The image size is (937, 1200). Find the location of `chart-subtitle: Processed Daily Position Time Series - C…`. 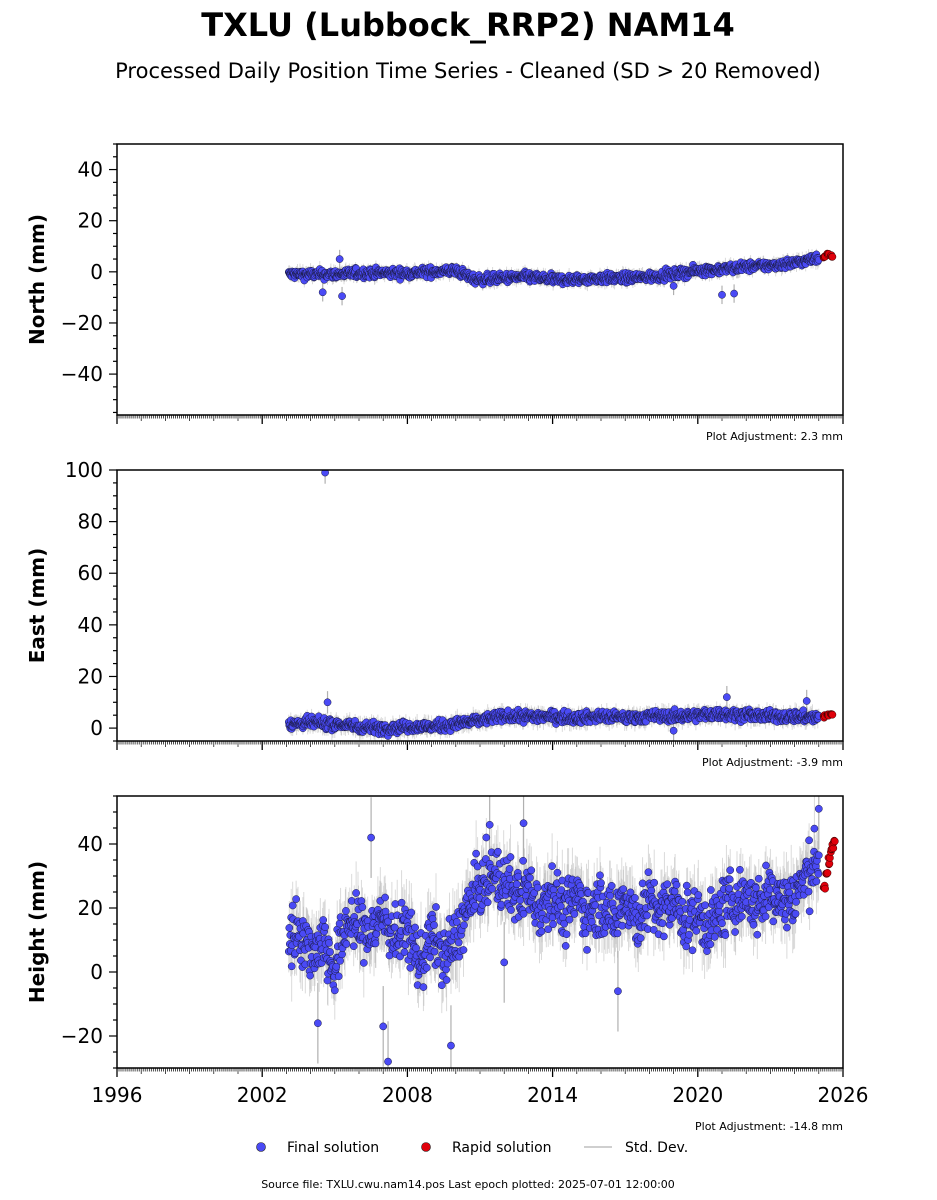

chart-subtitle: Processed Daily Position Time Series - C… is located at coordinates (468, 71).